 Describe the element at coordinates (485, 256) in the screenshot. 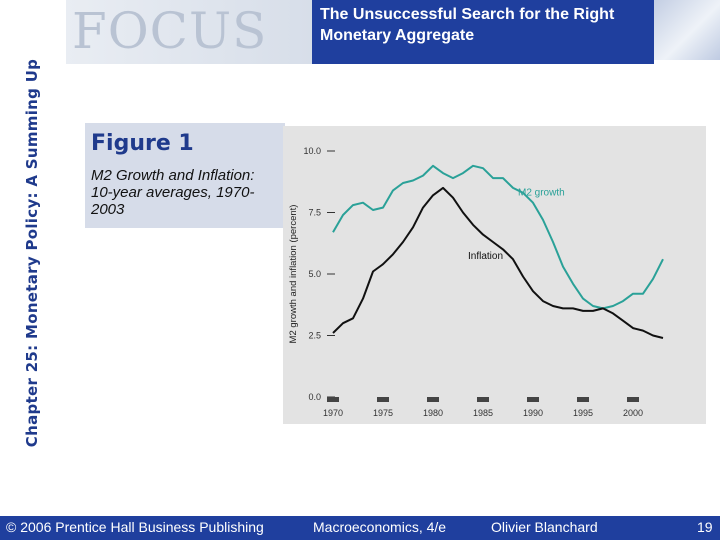

I see `series-annotation-label: Inflation` at that location.